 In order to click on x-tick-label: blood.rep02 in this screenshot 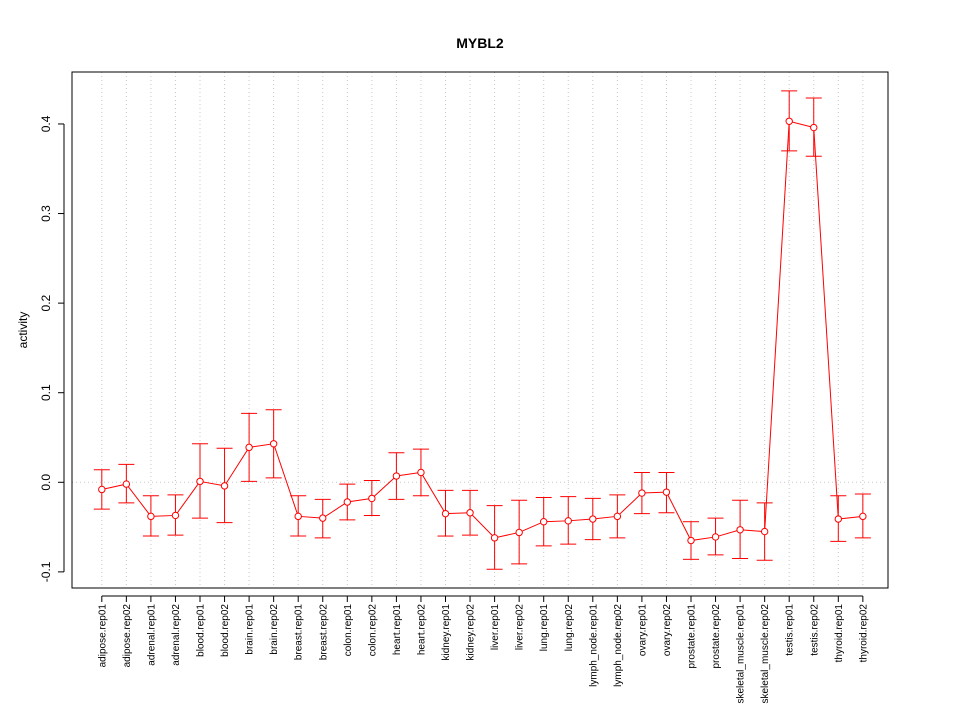, I will do `click(225, 630)`.